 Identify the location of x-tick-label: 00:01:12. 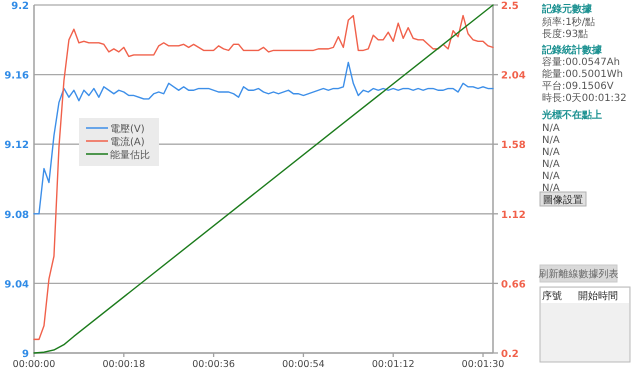
(393, 364).